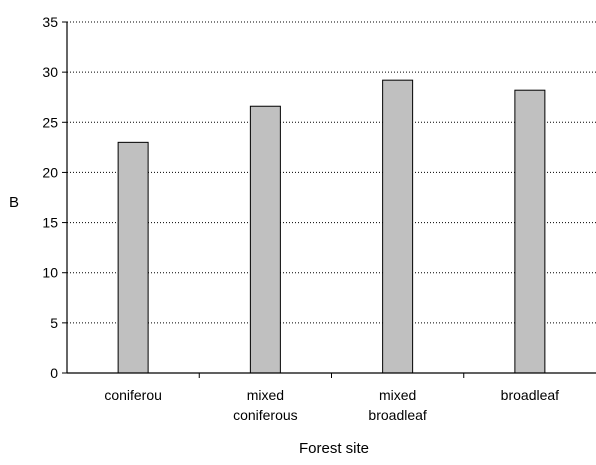  What do you see at coordinates (530, 395) in the screenshot?
I see `x-tick-label: broadleaf` at bounding box center [530, 395].